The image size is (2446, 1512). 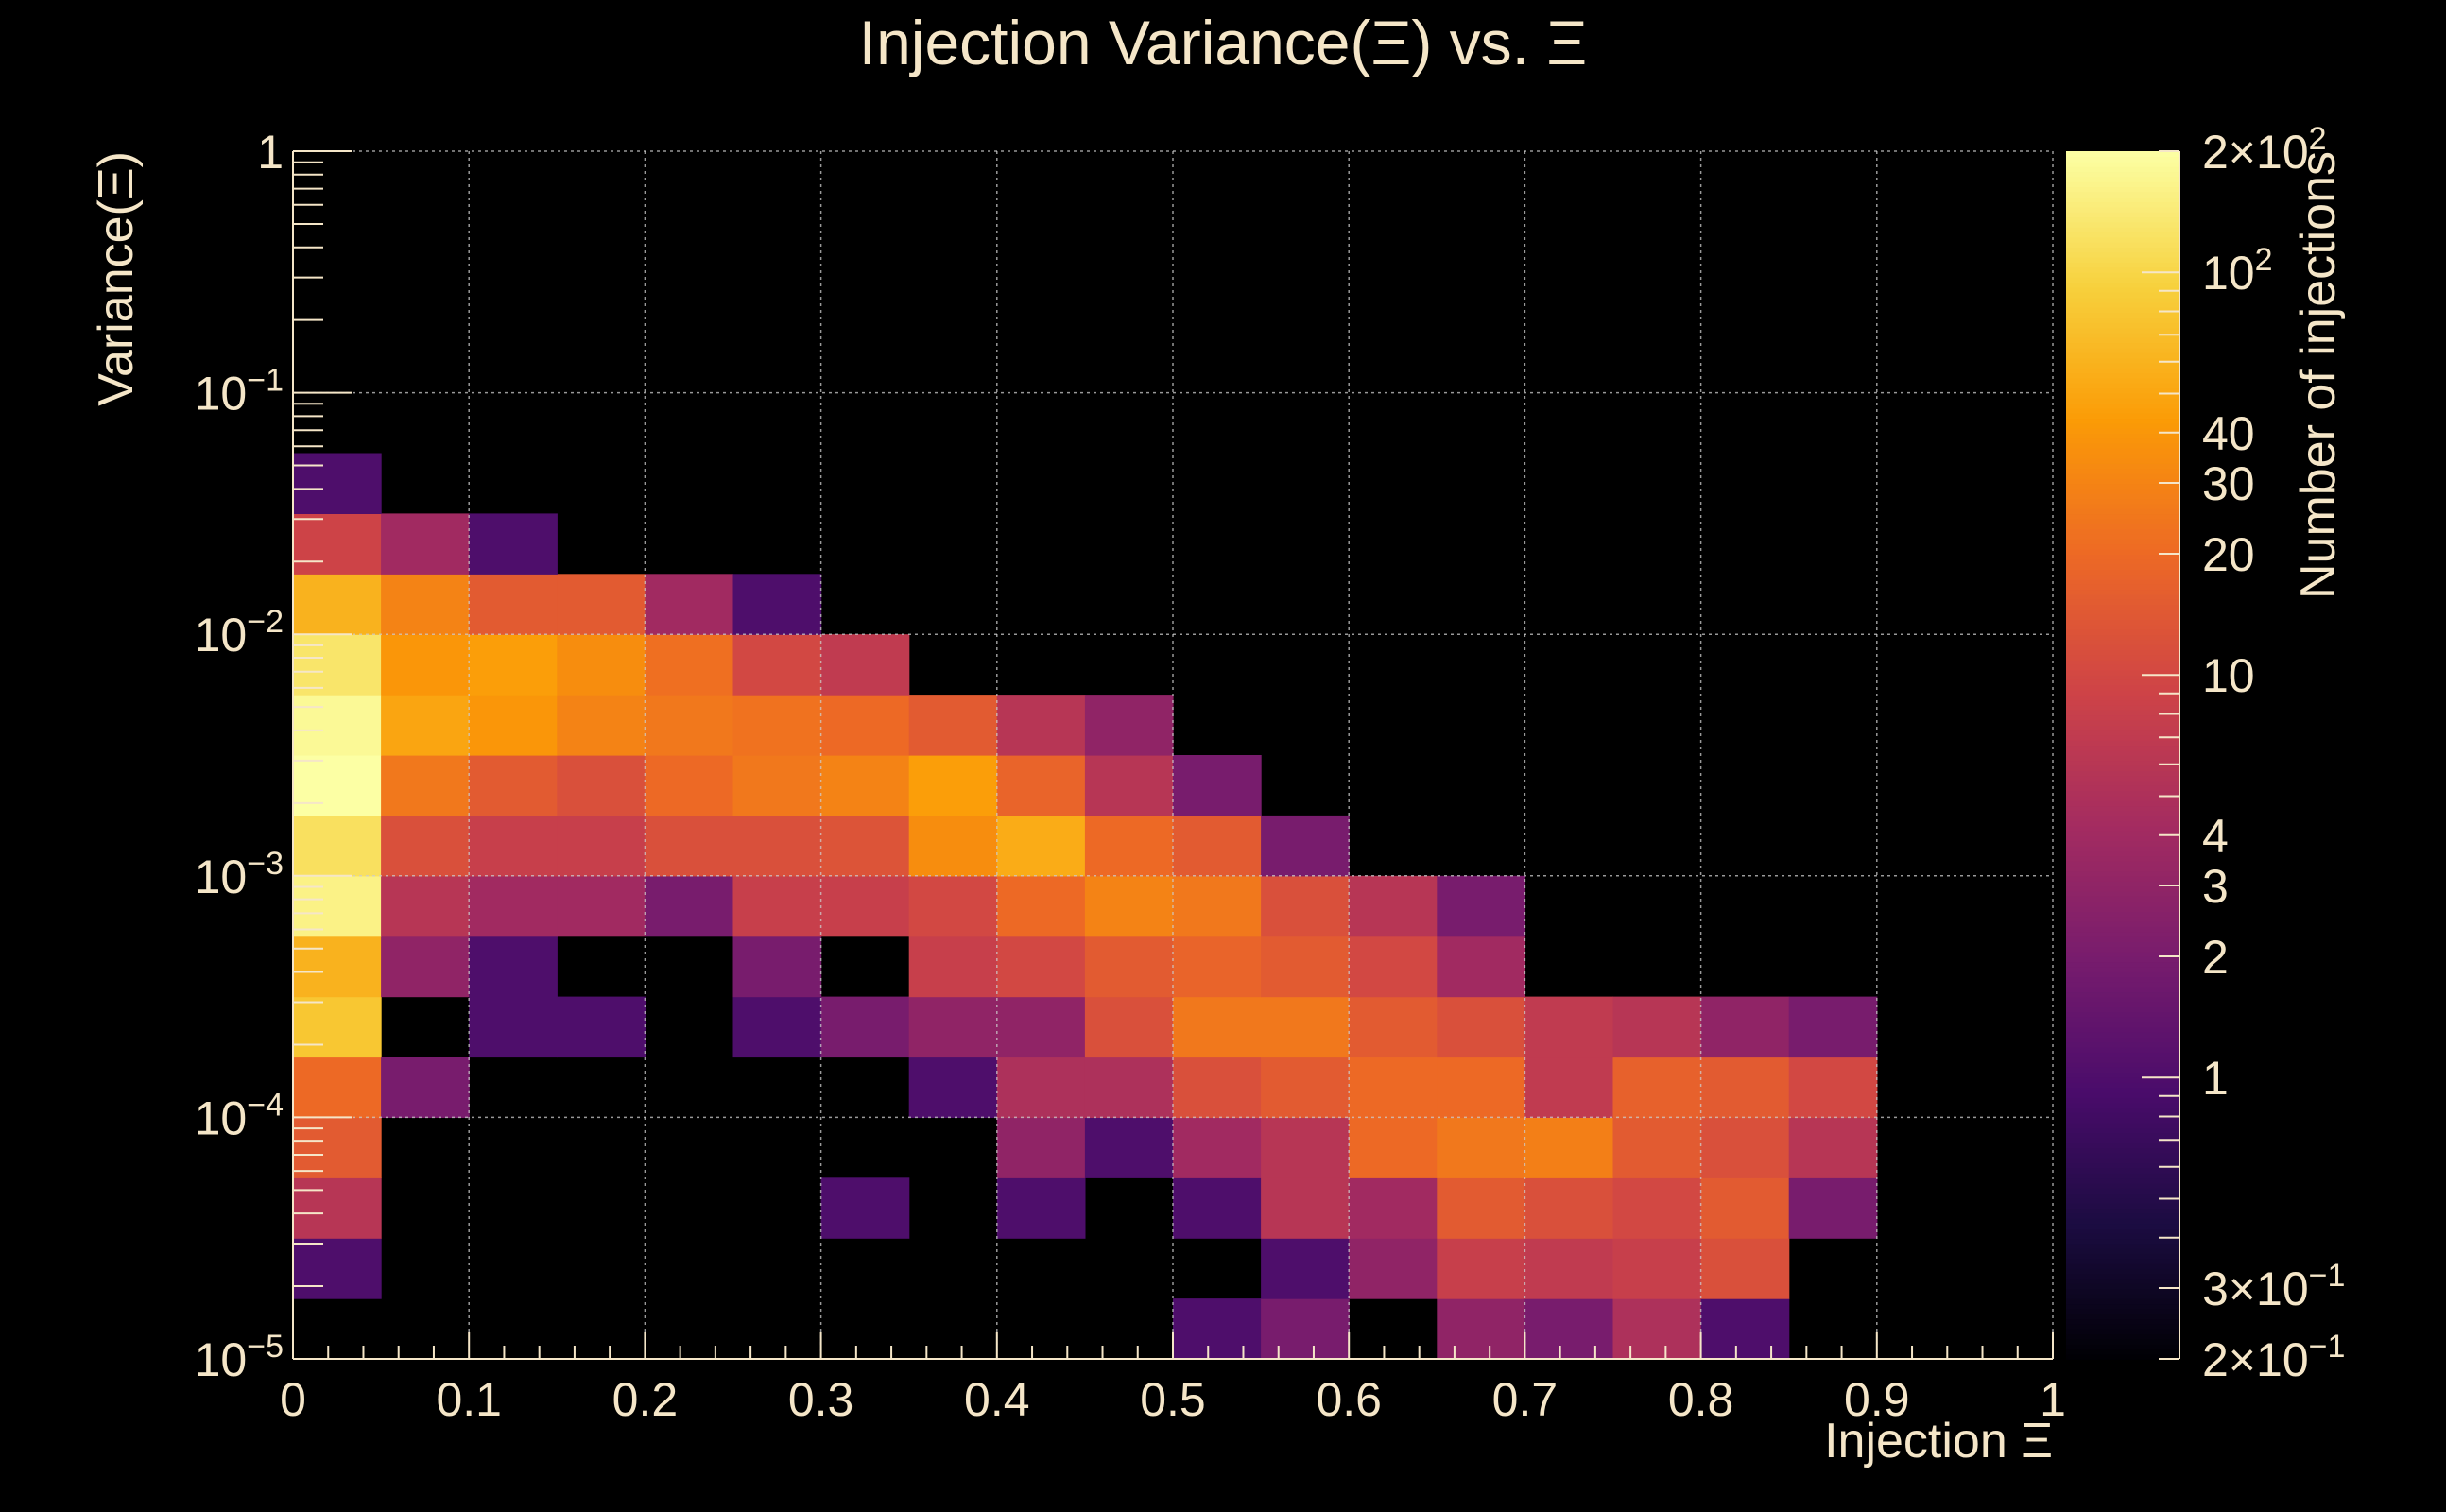 I want to click on x-tick-label: 1, so click(x=2053, y=1399).